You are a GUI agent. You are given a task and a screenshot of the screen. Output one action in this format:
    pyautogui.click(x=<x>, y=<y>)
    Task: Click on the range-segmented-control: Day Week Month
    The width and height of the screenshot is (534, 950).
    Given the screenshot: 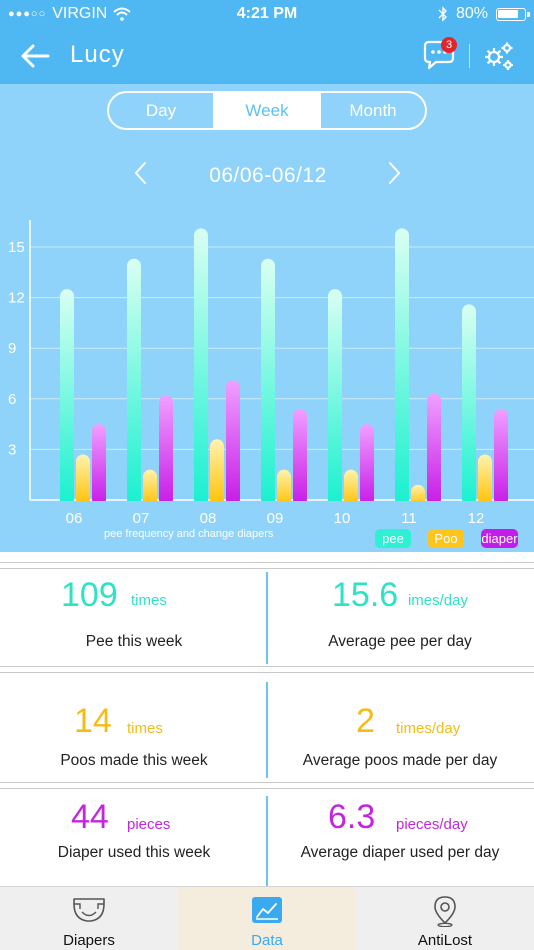 What is the action you would take?
    pyautogui.click(x=267, y=110)
    